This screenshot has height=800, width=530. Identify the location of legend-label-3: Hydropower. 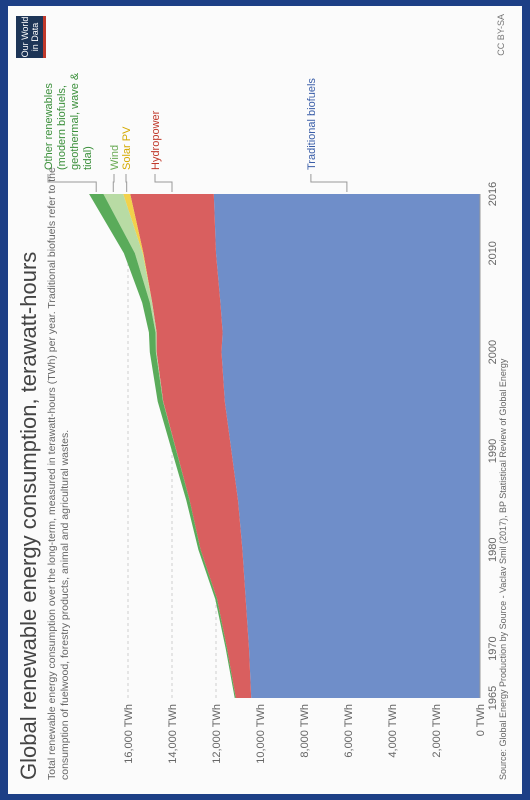
(156, 140).